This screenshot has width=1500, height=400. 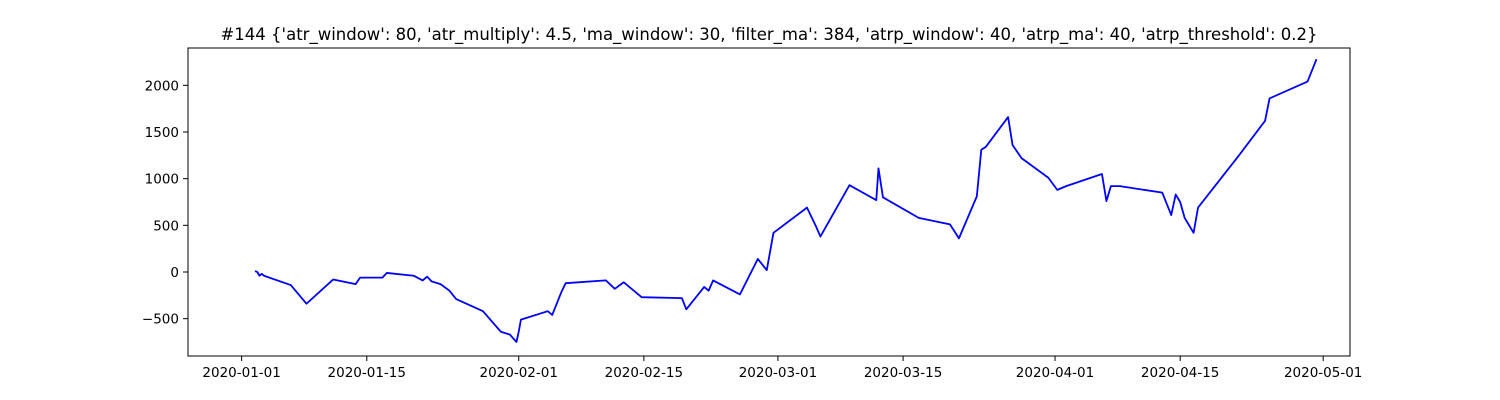 I want to click on x-tick-label: 2020-04-01, so click(x=1055, y=373).